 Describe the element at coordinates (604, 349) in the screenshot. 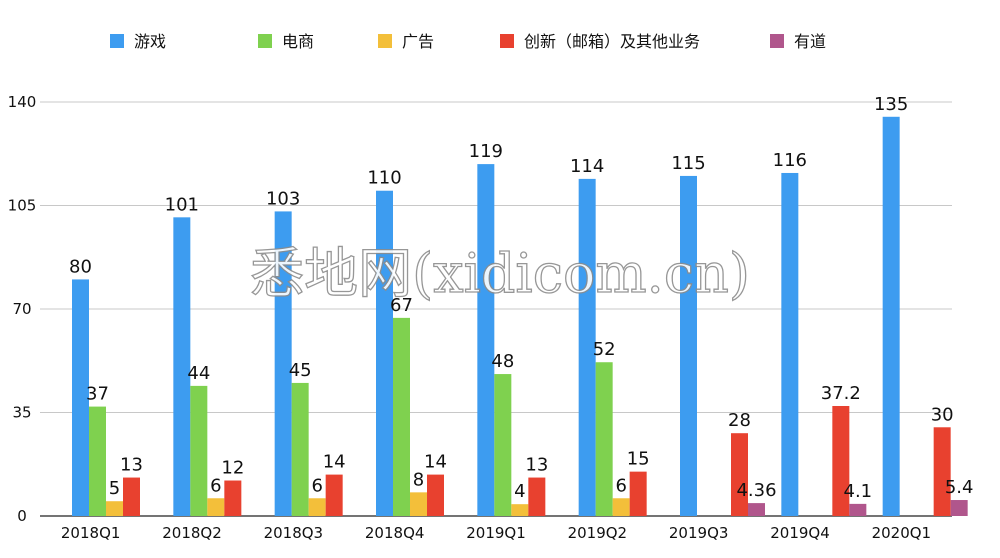

I see `data-label: 52` at that location.